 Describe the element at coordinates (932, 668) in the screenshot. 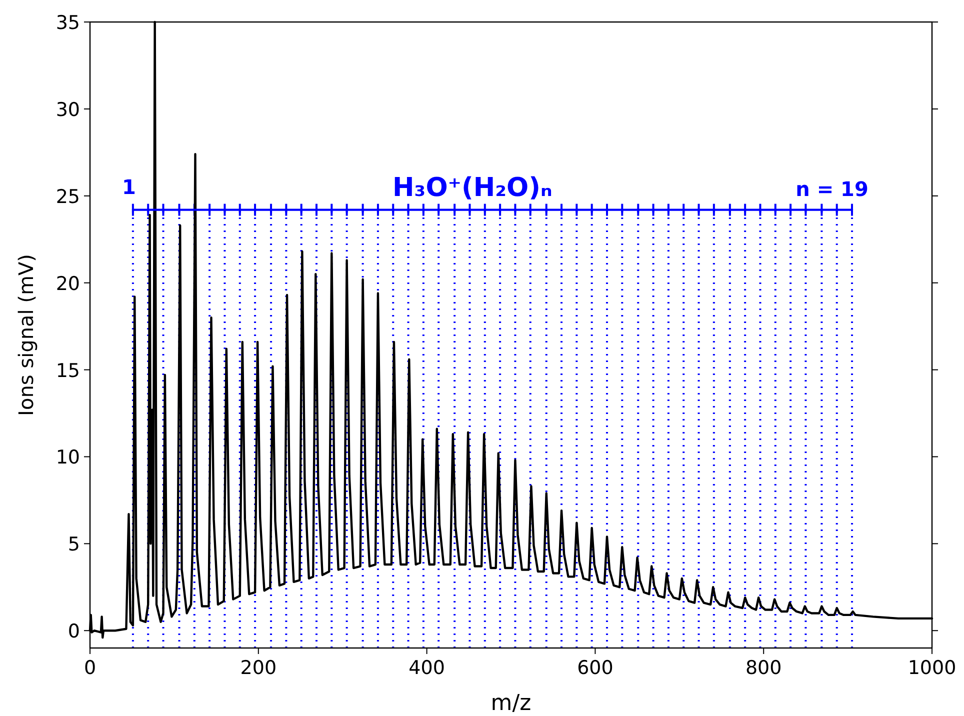

I see `x-tick-label: 1000` at that location.